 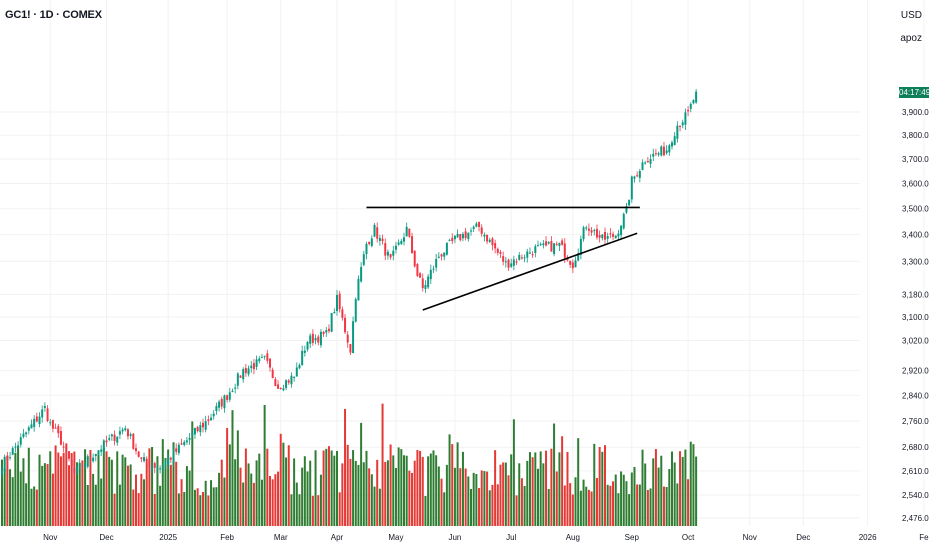 I want to click on price-tick-label: 2,610.0, so click(x=915, y=471).